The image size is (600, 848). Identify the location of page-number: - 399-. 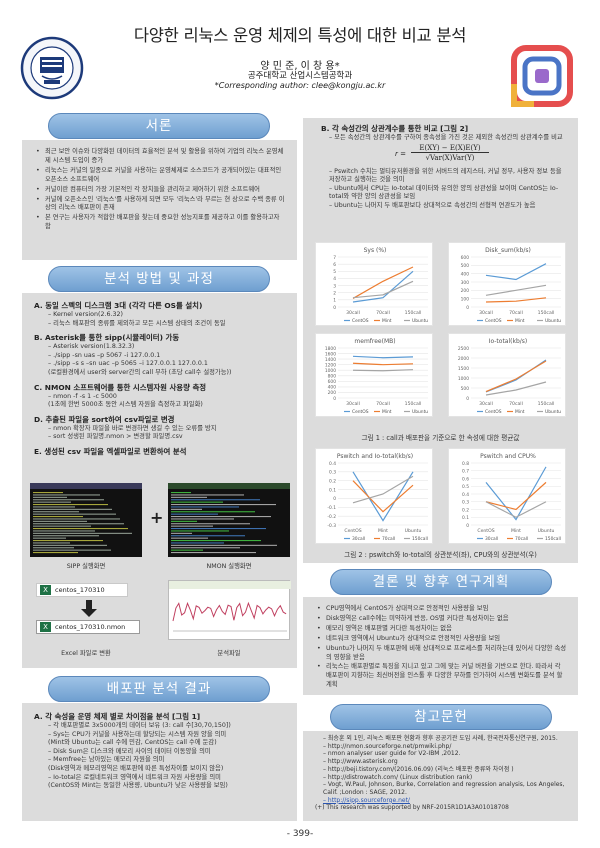
(300, 834).